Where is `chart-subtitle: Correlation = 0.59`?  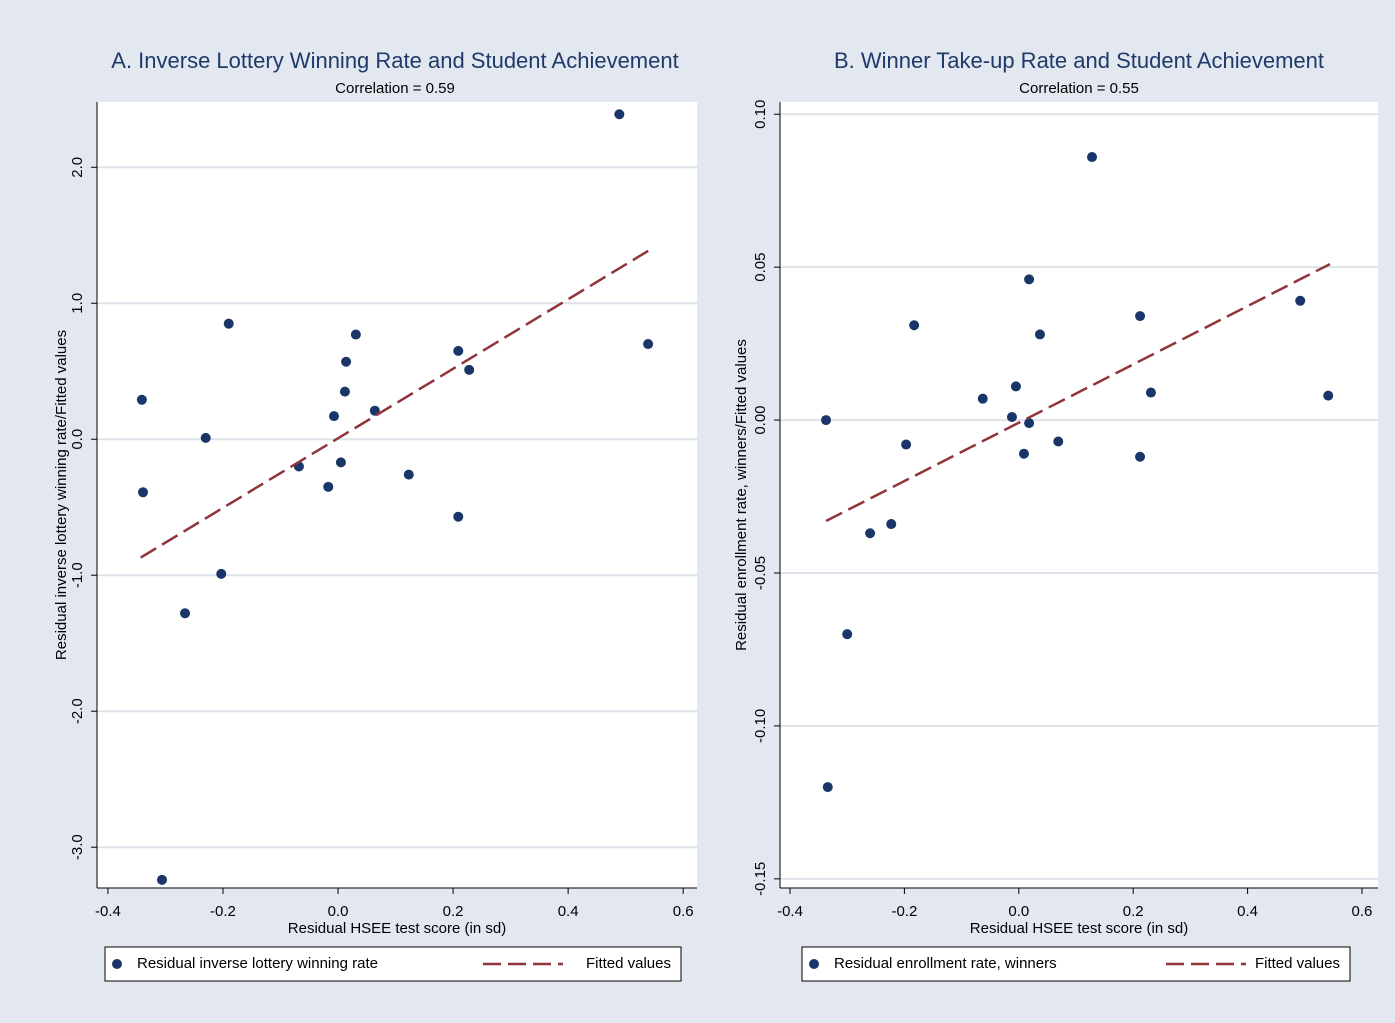
chart-subtitle: Correlation = 0.59 is located at coordinates (395, 88).